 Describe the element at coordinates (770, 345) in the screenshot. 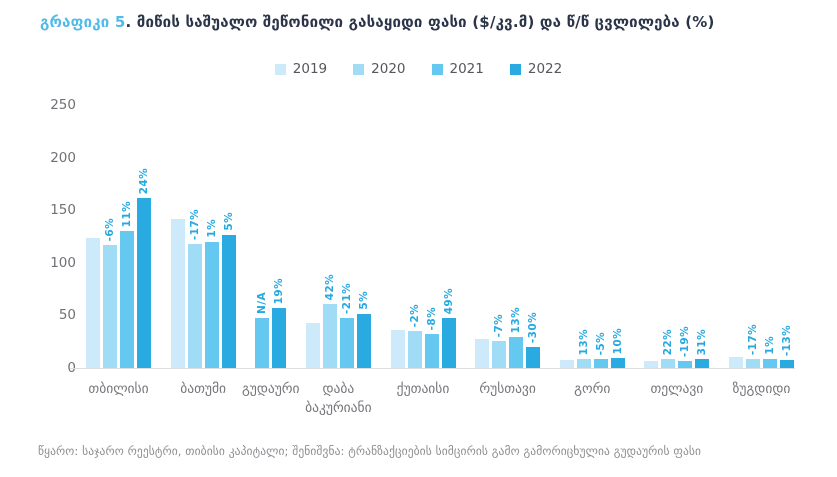

I see `bar-change-label: 1%` at that location.